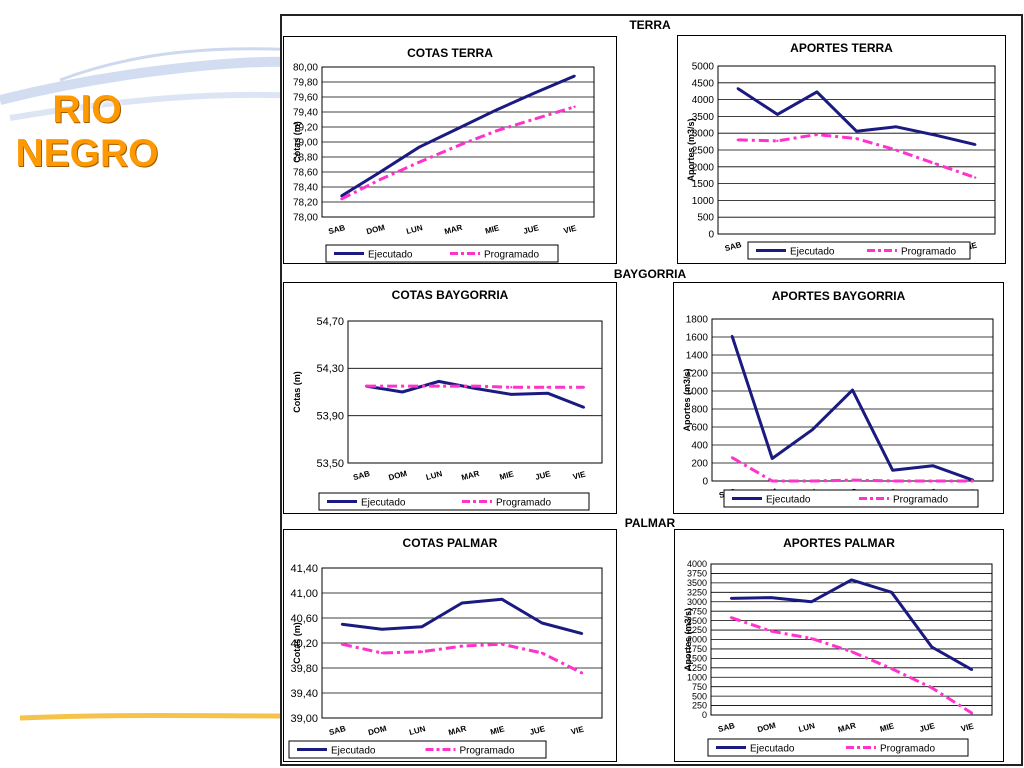 This screenshot has width=1024, height=768. I want to click on decor-swoosh-gold, so click(160, 717).